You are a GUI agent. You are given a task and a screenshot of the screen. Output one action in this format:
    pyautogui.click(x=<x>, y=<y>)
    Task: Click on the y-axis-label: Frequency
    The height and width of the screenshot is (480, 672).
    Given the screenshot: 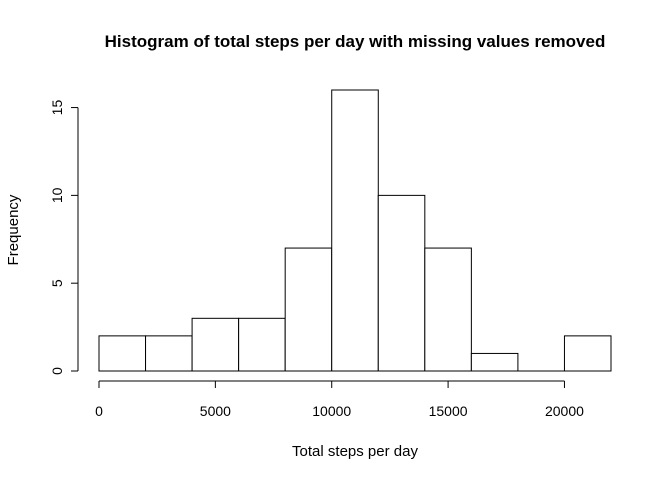 What is the action you would take?
    pyautogui.click(x=13, y=229)
    